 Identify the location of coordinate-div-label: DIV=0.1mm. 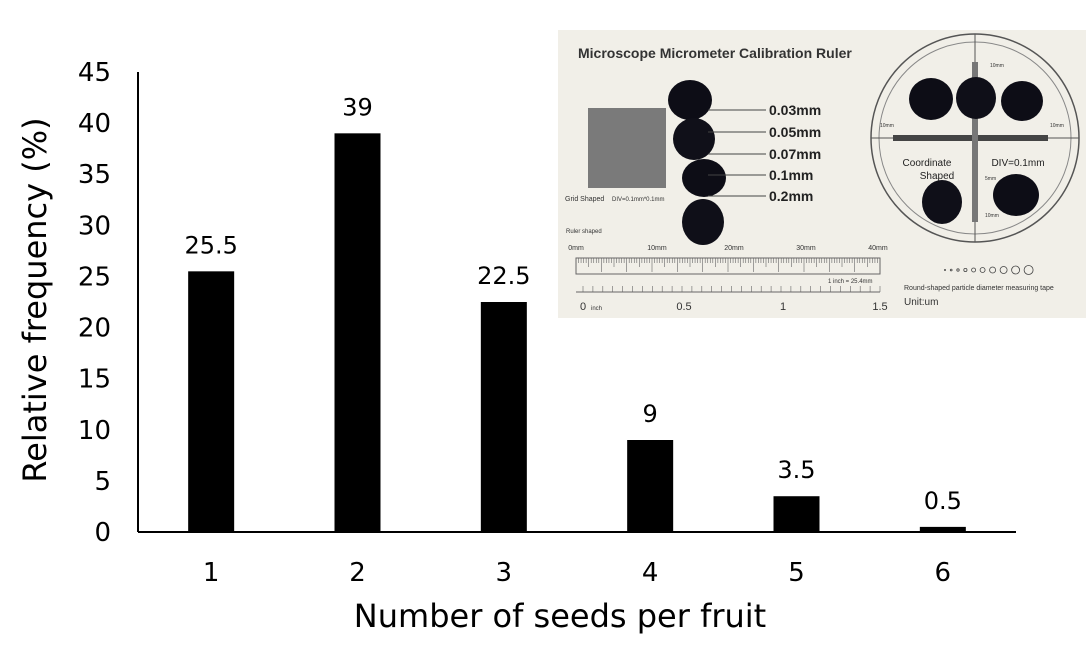
(1017, 163).